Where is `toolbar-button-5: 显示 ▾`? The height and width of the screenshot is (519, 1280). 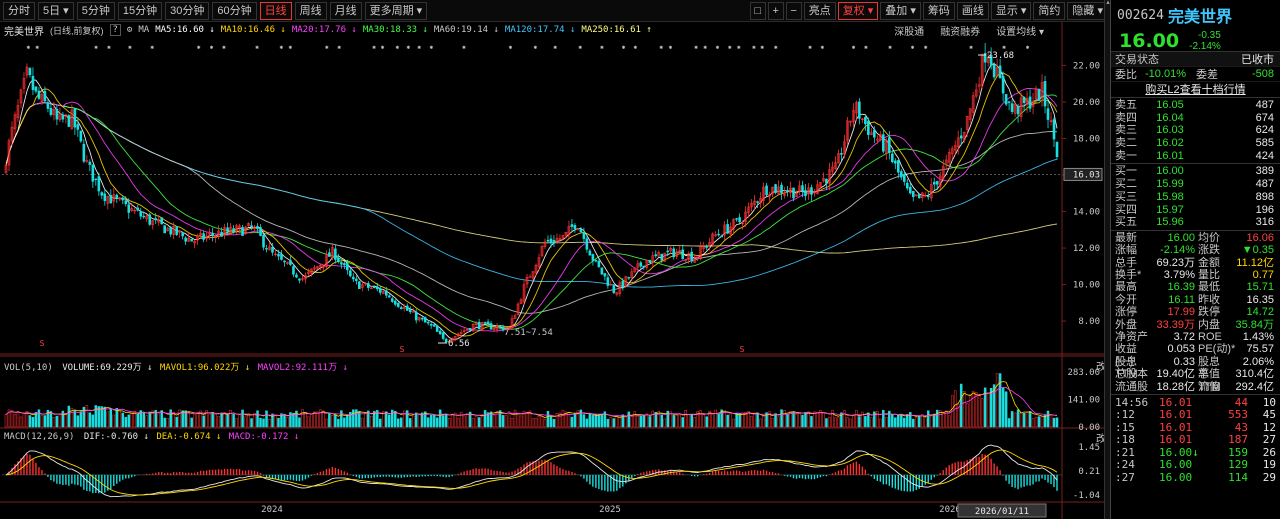
toolbar-button-5: 显示 ▾ is located at coordinates (1011, 11).